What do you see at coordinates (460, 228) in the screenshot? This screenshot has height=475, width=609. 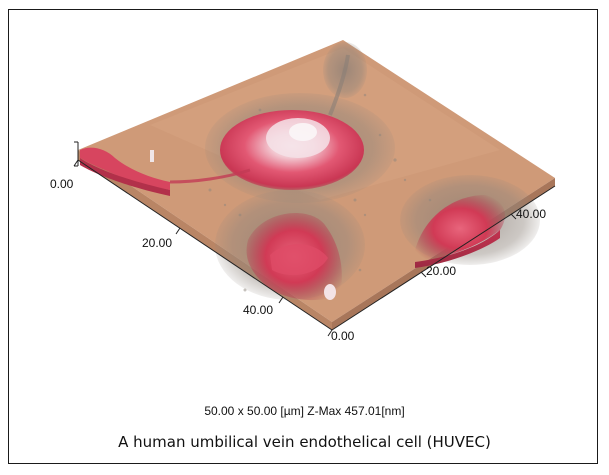 I see `right-cell` at bounding box center [460, 228].